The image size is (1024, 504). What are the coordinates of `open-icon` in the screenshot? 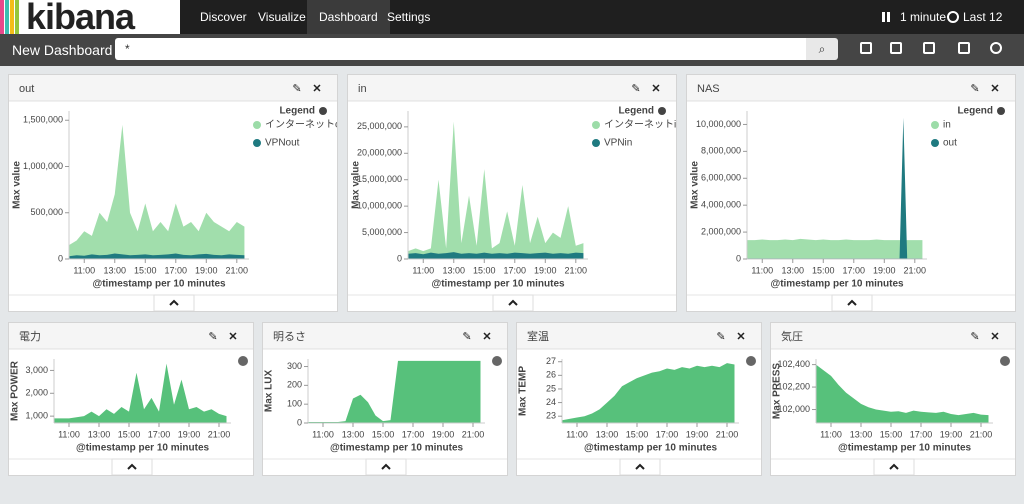 It's located at (929, 48).